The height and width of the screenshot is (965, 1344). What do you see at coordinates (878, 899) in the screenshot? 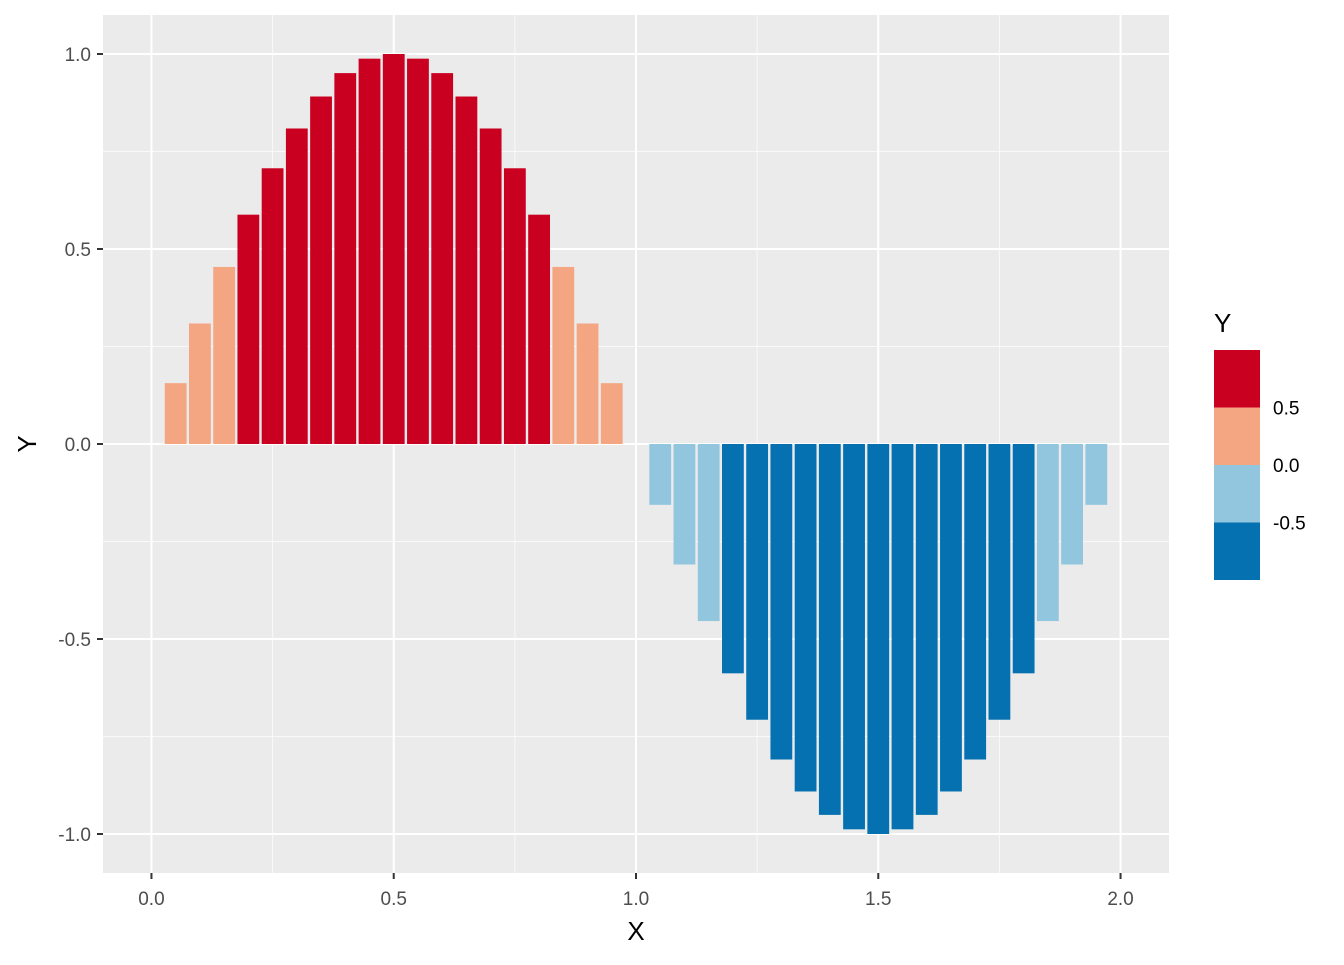
I see `x-tick-label: 1.5` at bounding box center [878, 899].